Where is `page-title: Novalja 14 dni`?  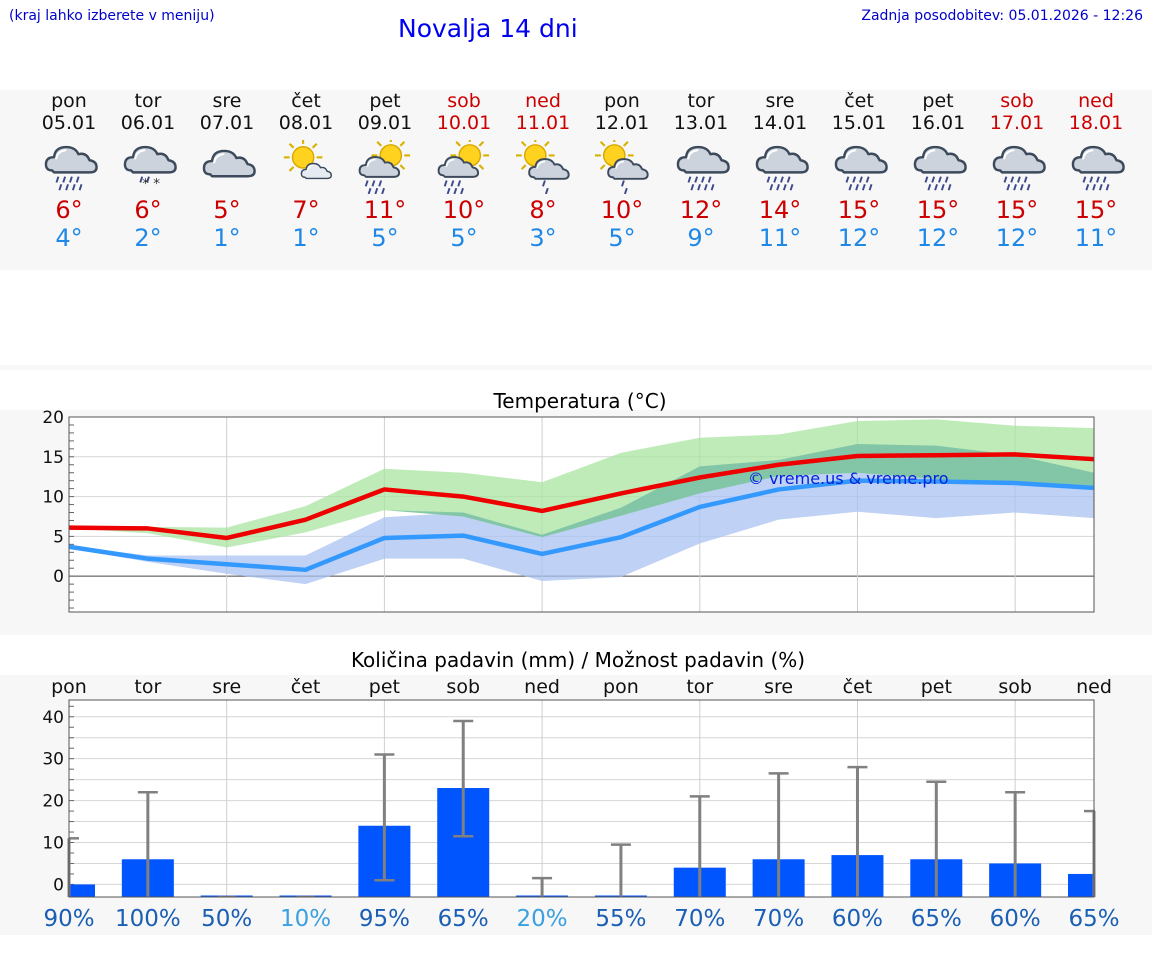
page-title: Novalja 14 dni is located at coordinates (488, 28).